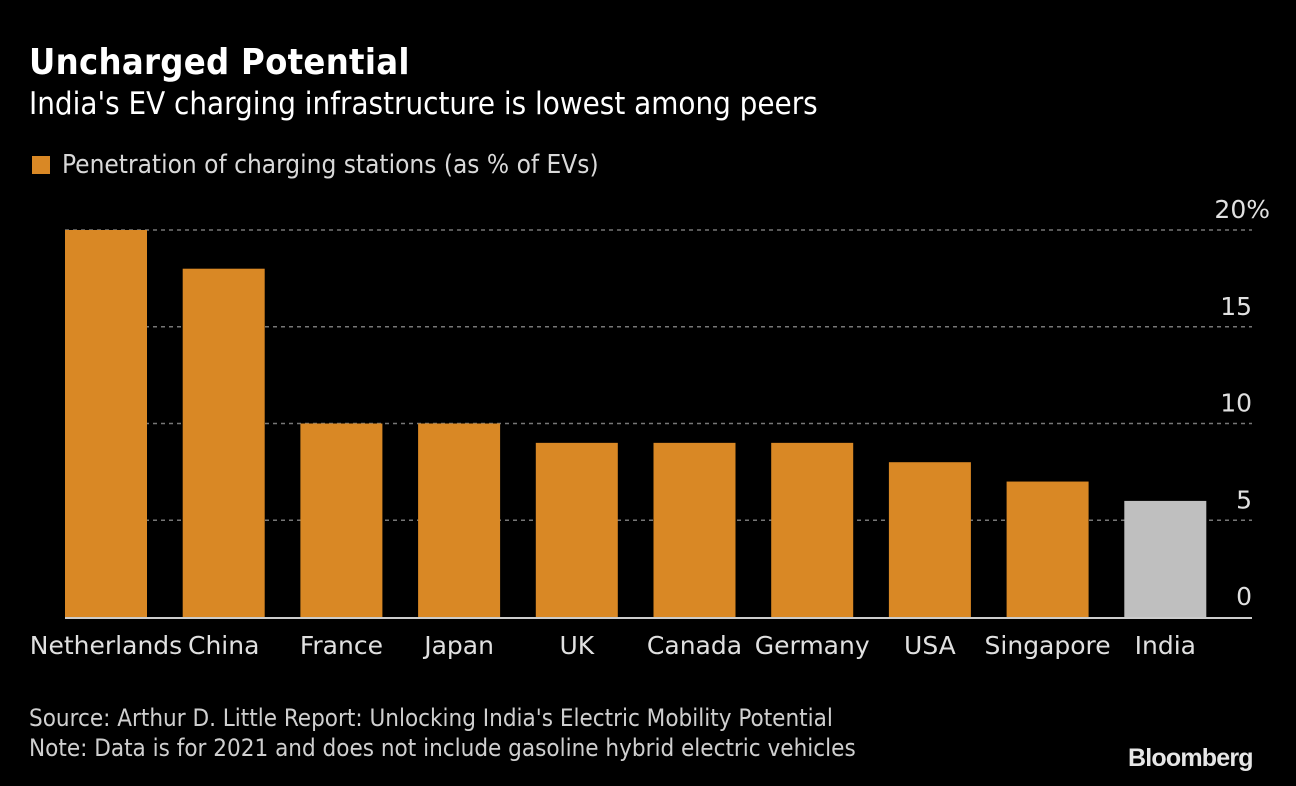  Describe the element at coordinates (812, 529) in the screenshot. I see `bar-germany` at that location.